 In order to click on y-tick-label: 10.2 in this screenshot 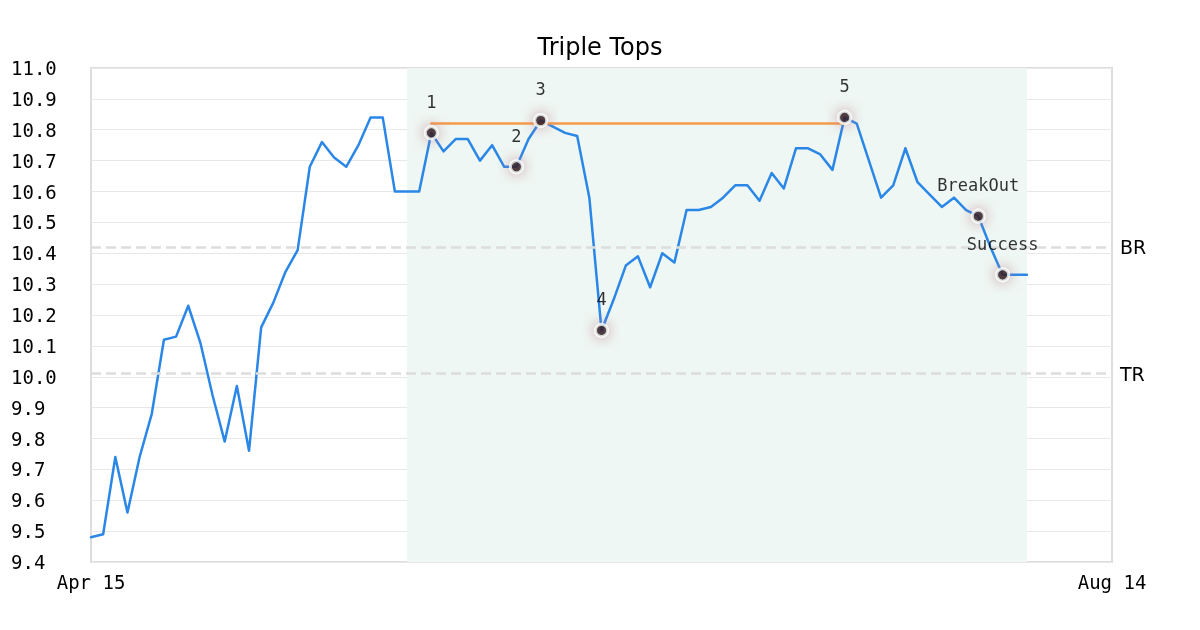, I will do `click(34, 315)`.